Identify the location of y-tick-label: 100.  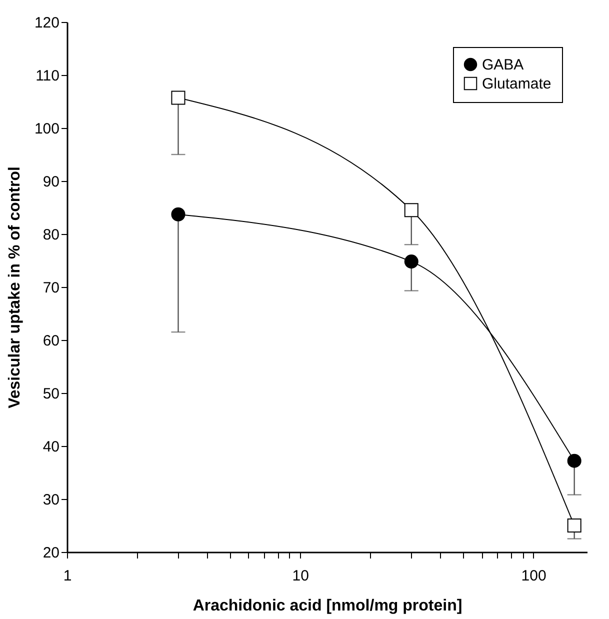
(47, 129).